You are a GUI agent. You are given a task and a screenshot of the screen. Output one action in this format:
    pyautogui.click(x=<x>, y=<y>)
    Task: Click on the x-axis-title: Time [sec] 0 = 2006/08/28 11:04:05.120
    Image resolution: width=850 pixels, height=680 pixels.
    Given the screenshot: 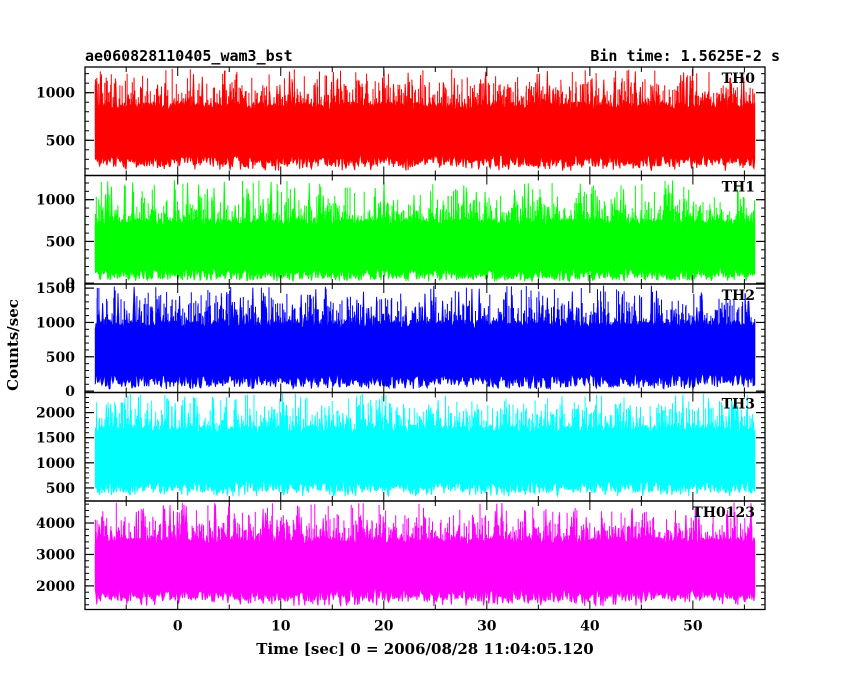 What is the action you would take?
    pyautogui.click(x=424, y=649)
    